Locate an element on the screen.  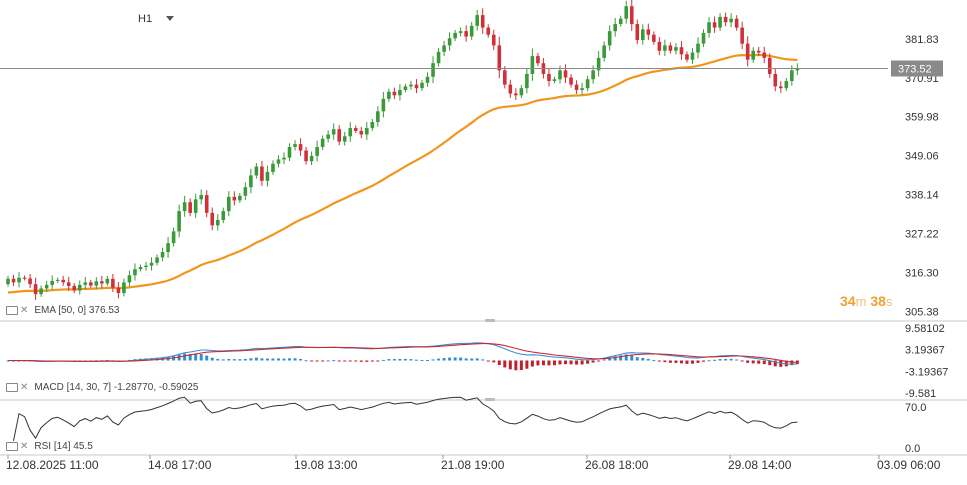
macd-signal-line is located at coordinates (403, 353).